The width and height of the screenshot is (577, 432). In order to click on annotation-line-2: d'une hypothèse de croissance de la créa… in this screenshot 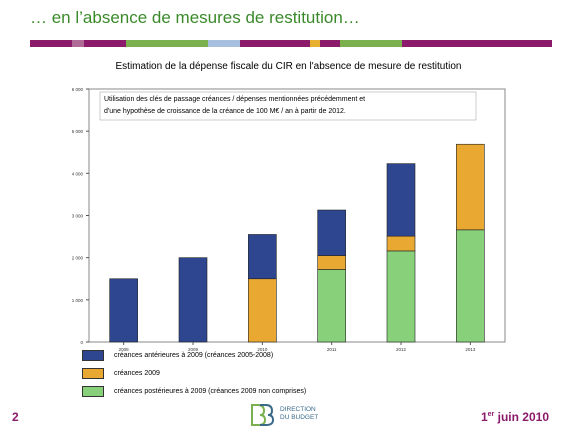, I will do `click(225, 111)`.